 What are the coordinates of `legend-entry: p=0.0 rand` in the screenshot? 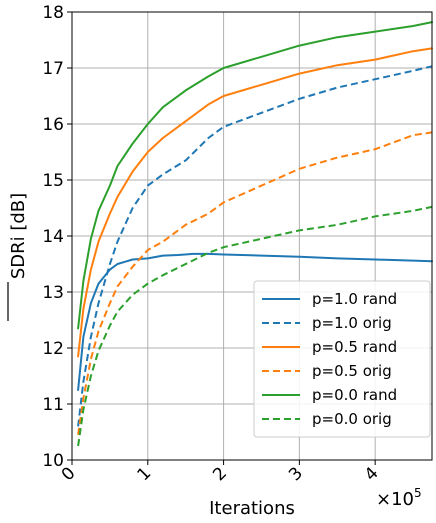 It's located at (329, 395).